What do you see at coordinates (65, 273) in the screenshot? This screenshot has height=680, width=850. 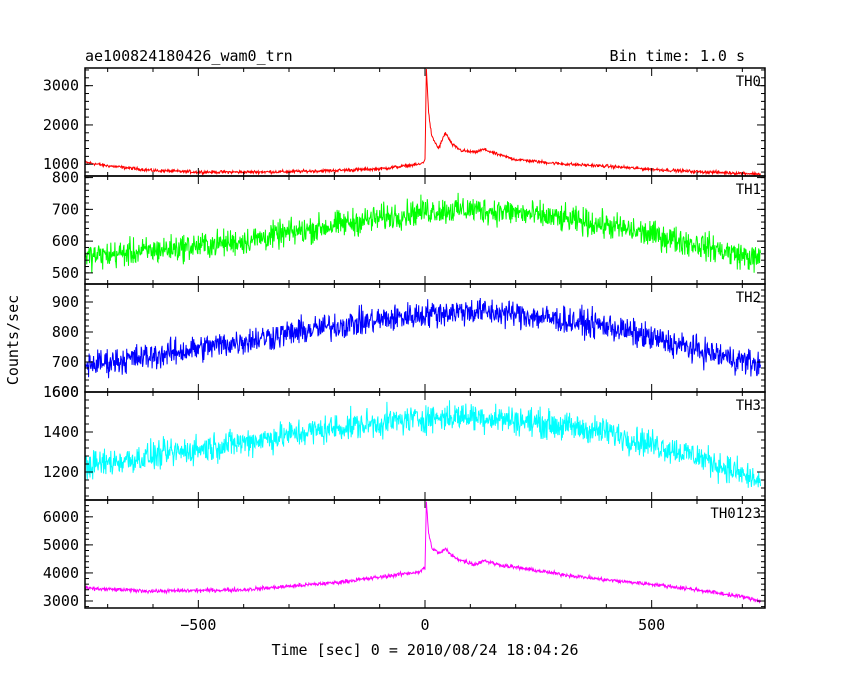 I see `y-tick-label: 500` at bounding box center [65, 273].